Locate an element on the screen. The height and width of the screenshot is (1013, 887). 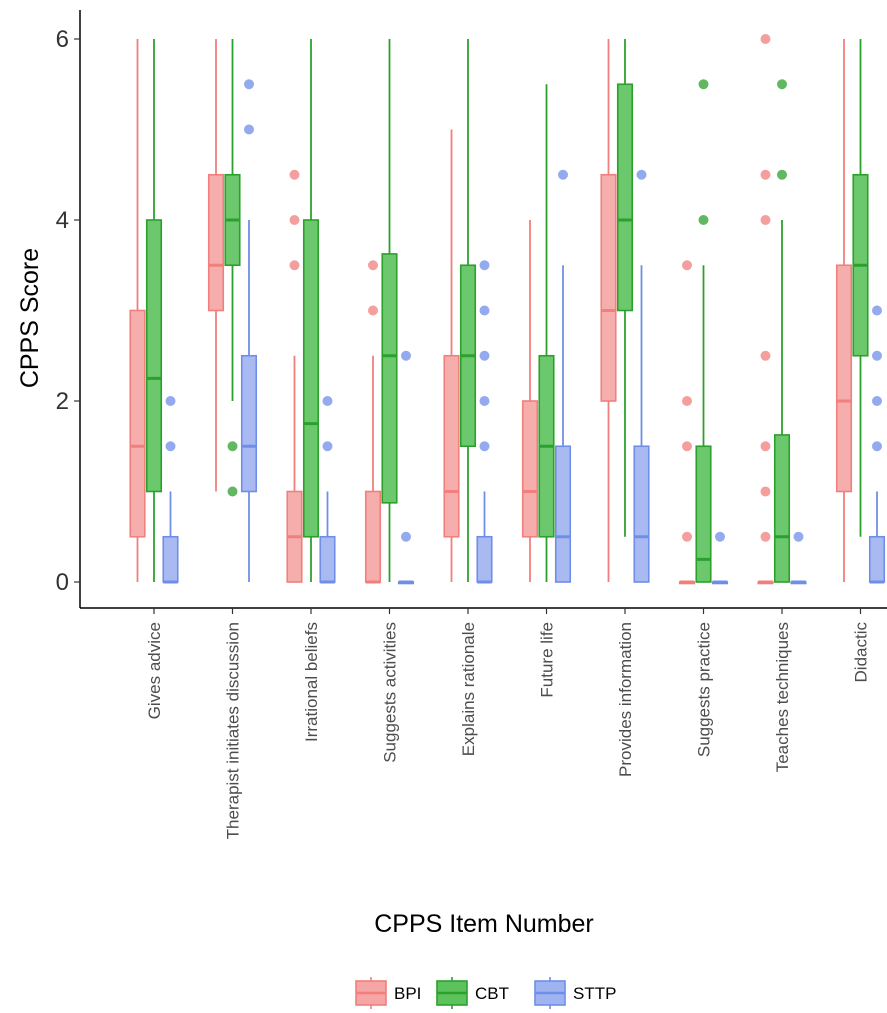
y-tick-label: 2 is located at coordinates (62, 401).